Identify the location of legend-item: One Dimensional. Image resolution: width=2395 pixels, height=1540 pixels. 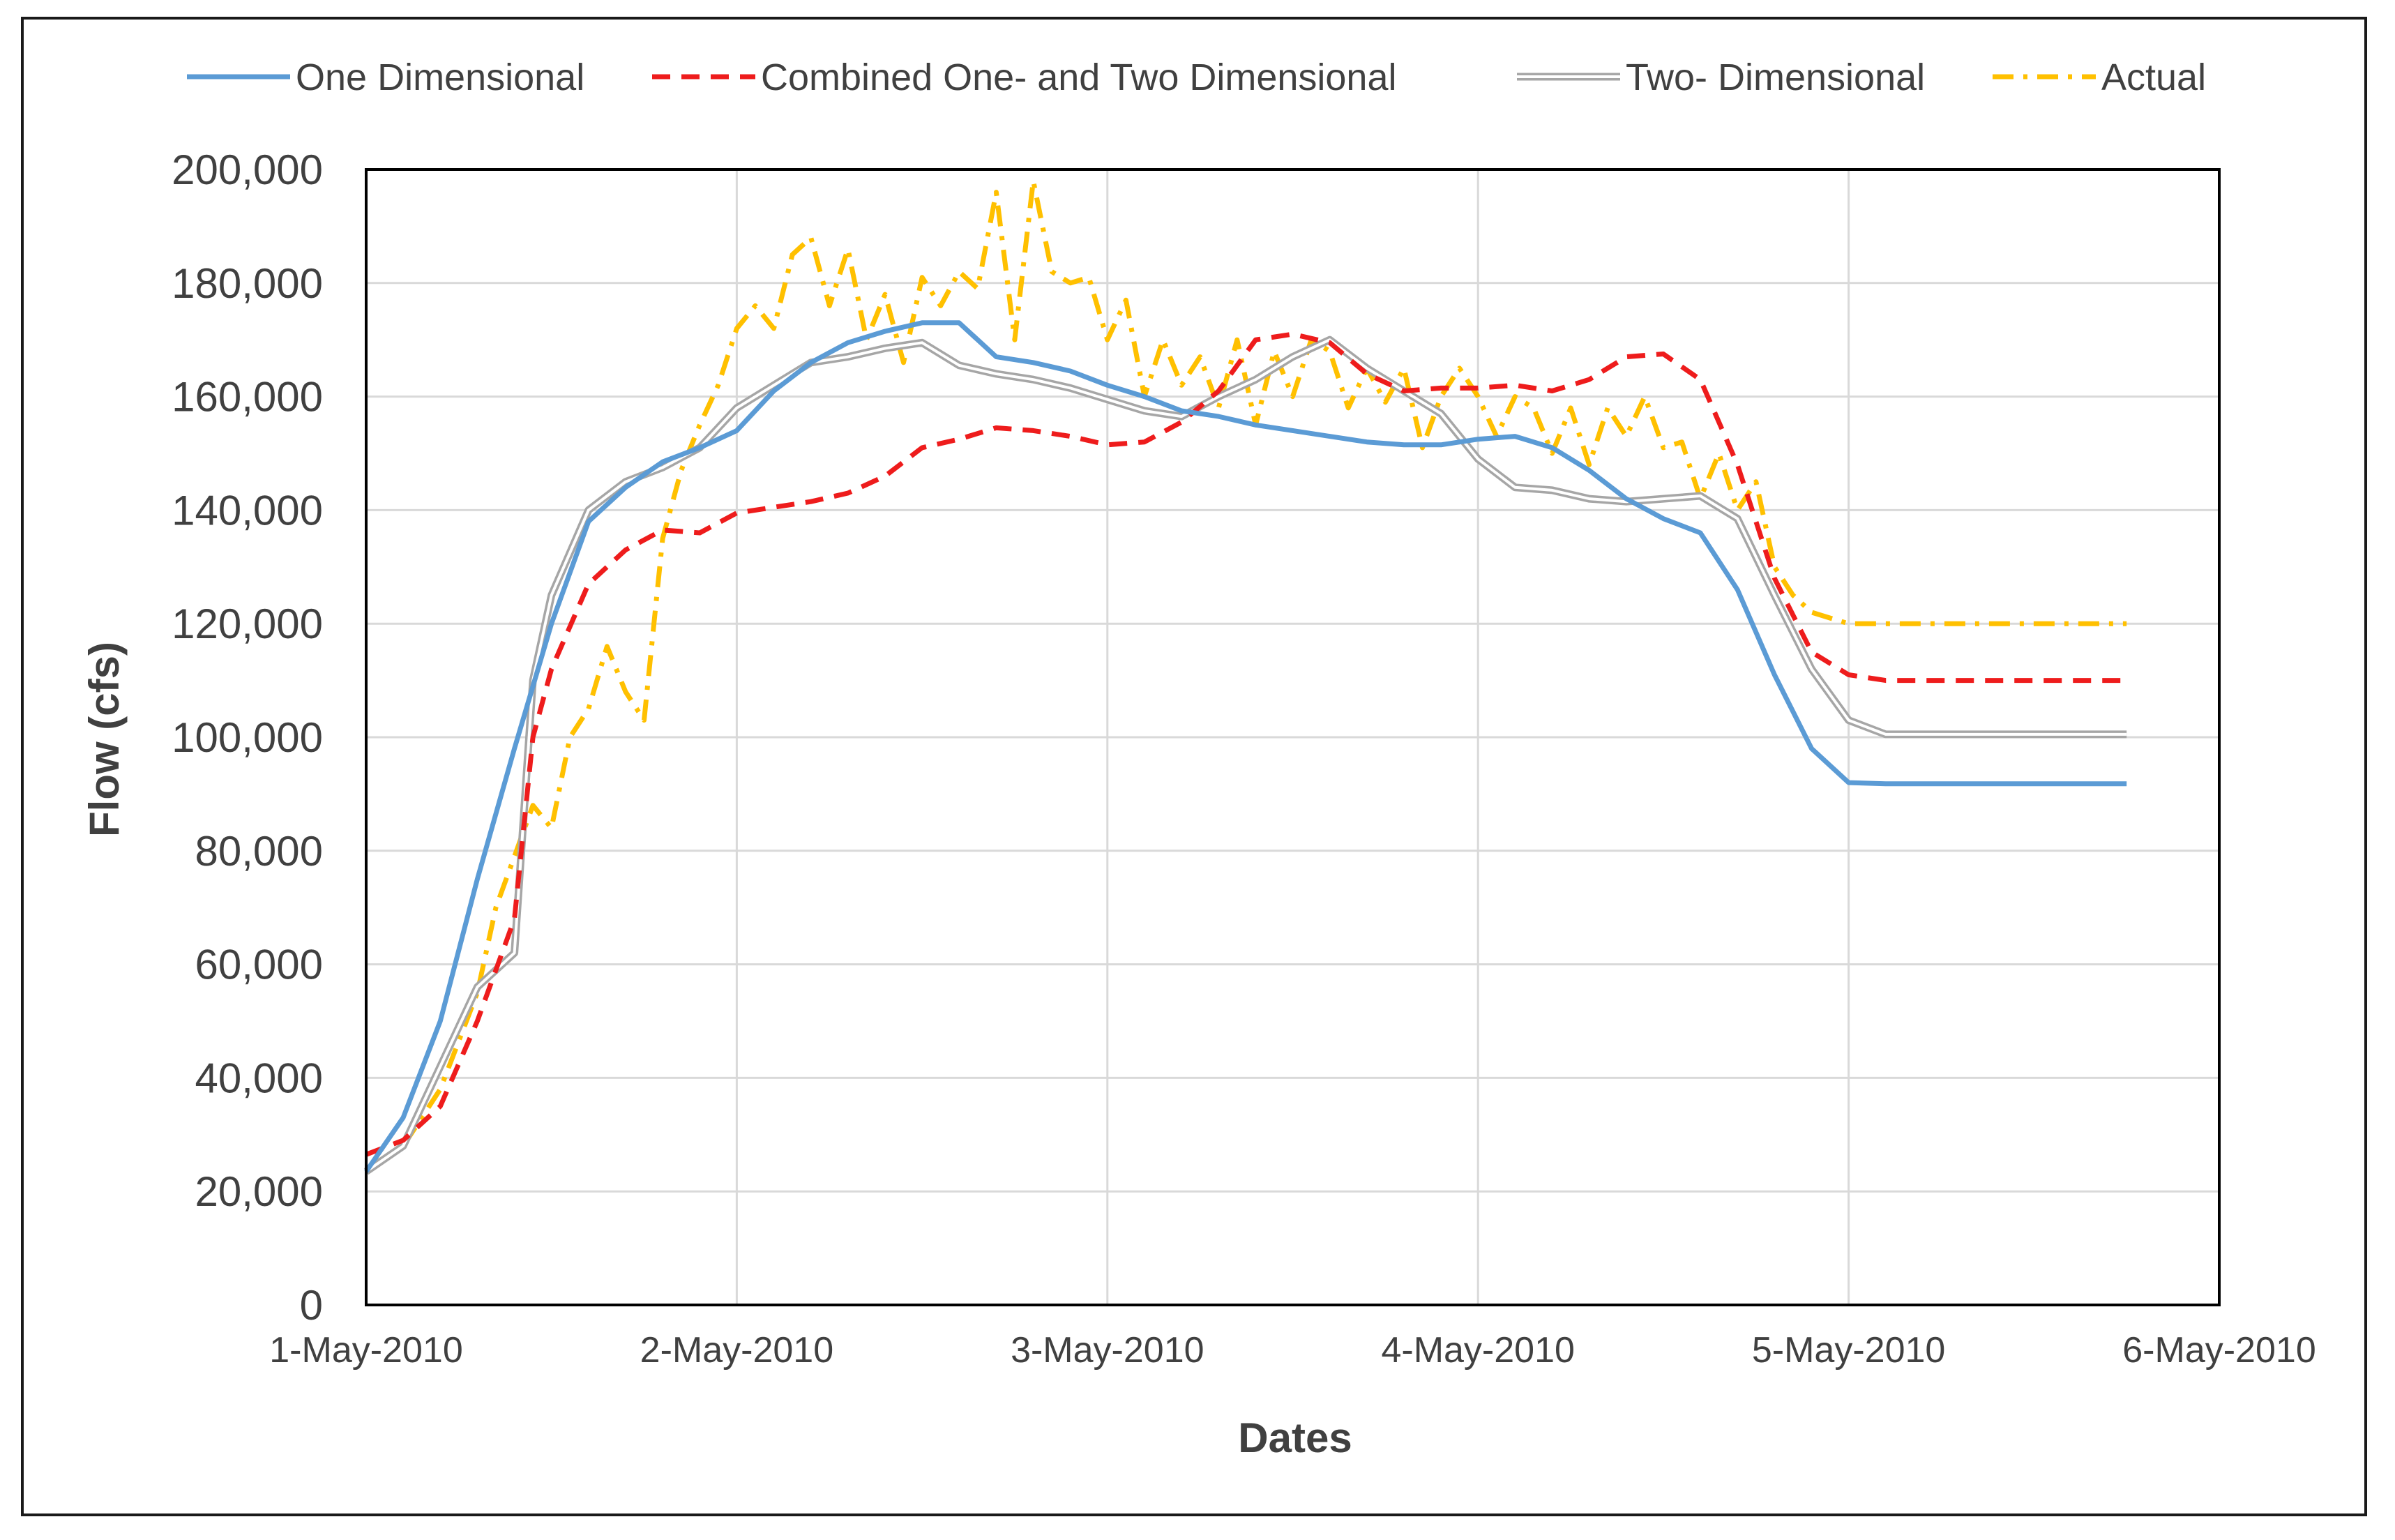
(385, 77).